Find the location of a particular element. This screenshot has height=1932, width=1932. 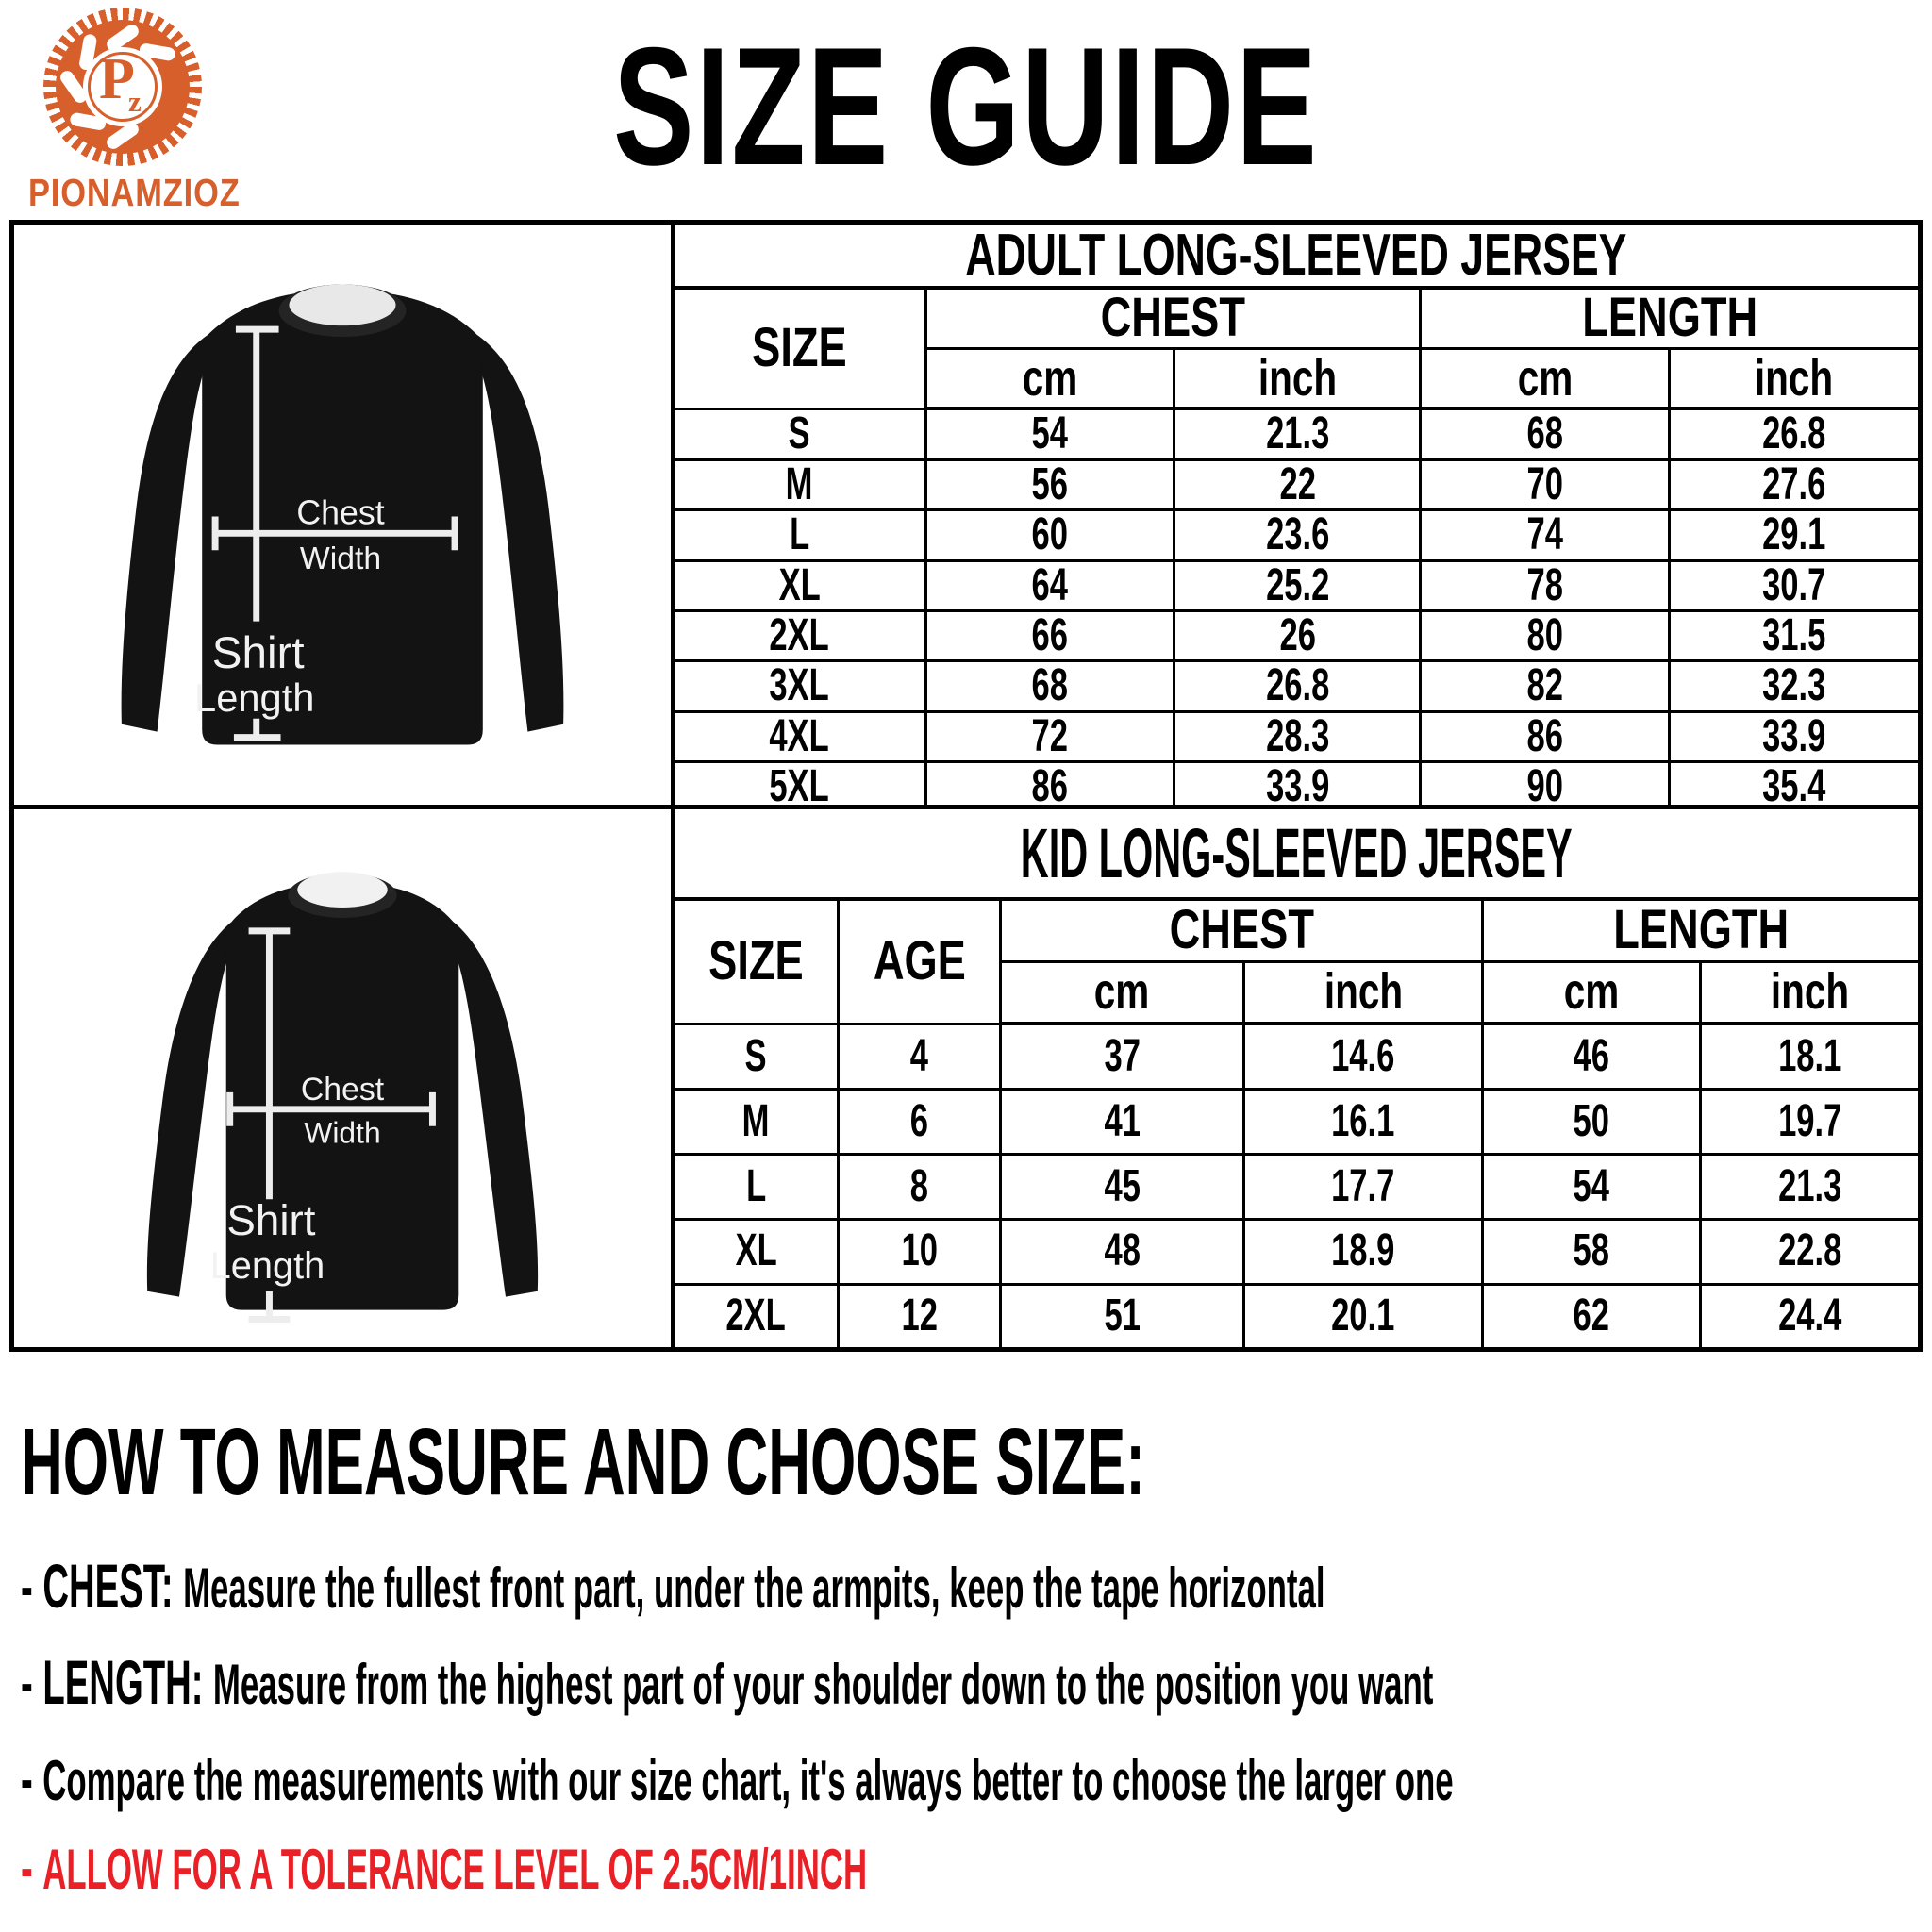

table-cell: 22 is located at coordinates (1298, 485).